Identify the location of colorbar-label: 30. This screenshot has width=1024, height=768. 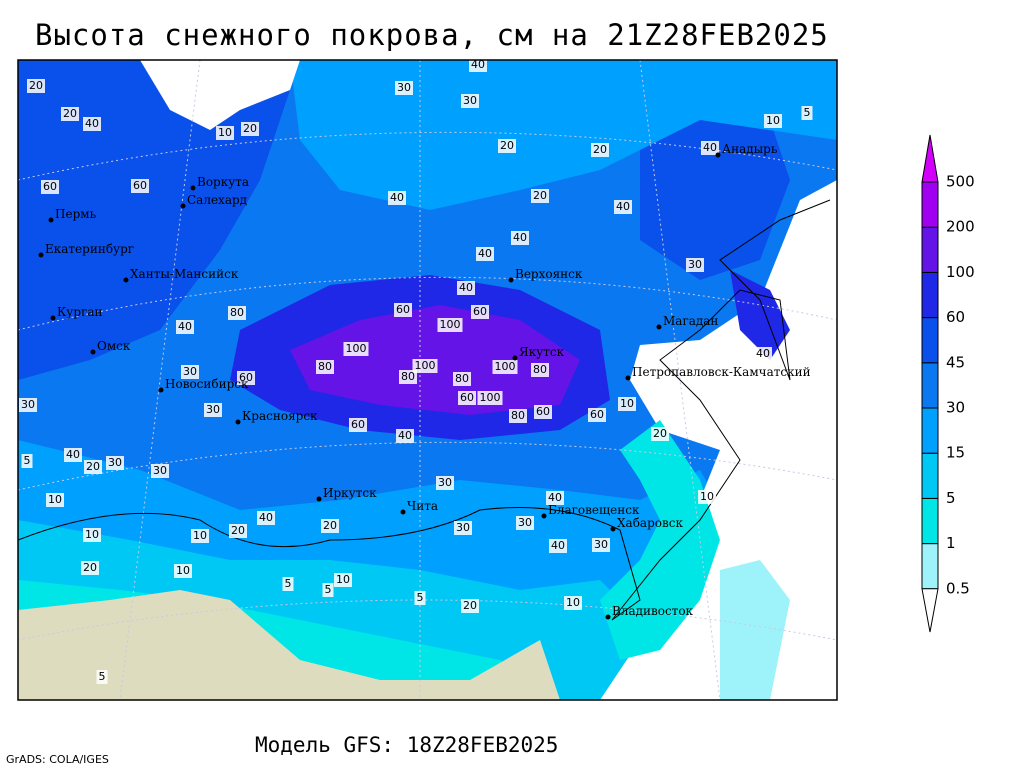
(955, 408).